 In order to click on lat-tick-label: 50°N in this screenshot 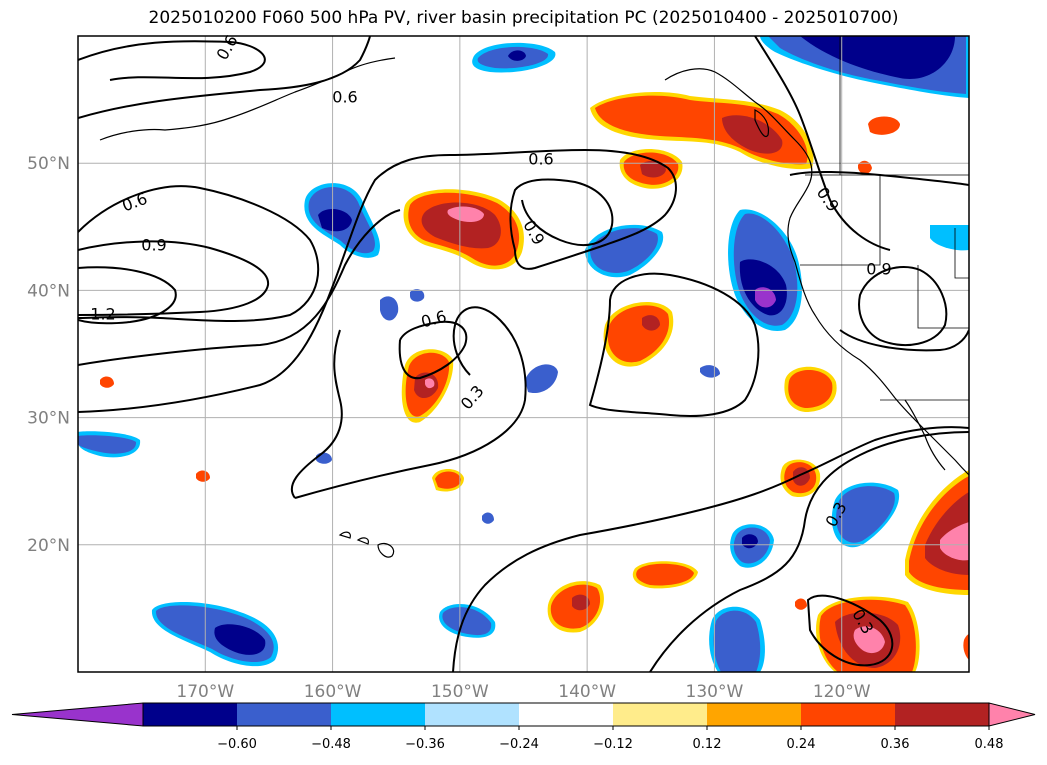, I will do `click(48, 164)`.